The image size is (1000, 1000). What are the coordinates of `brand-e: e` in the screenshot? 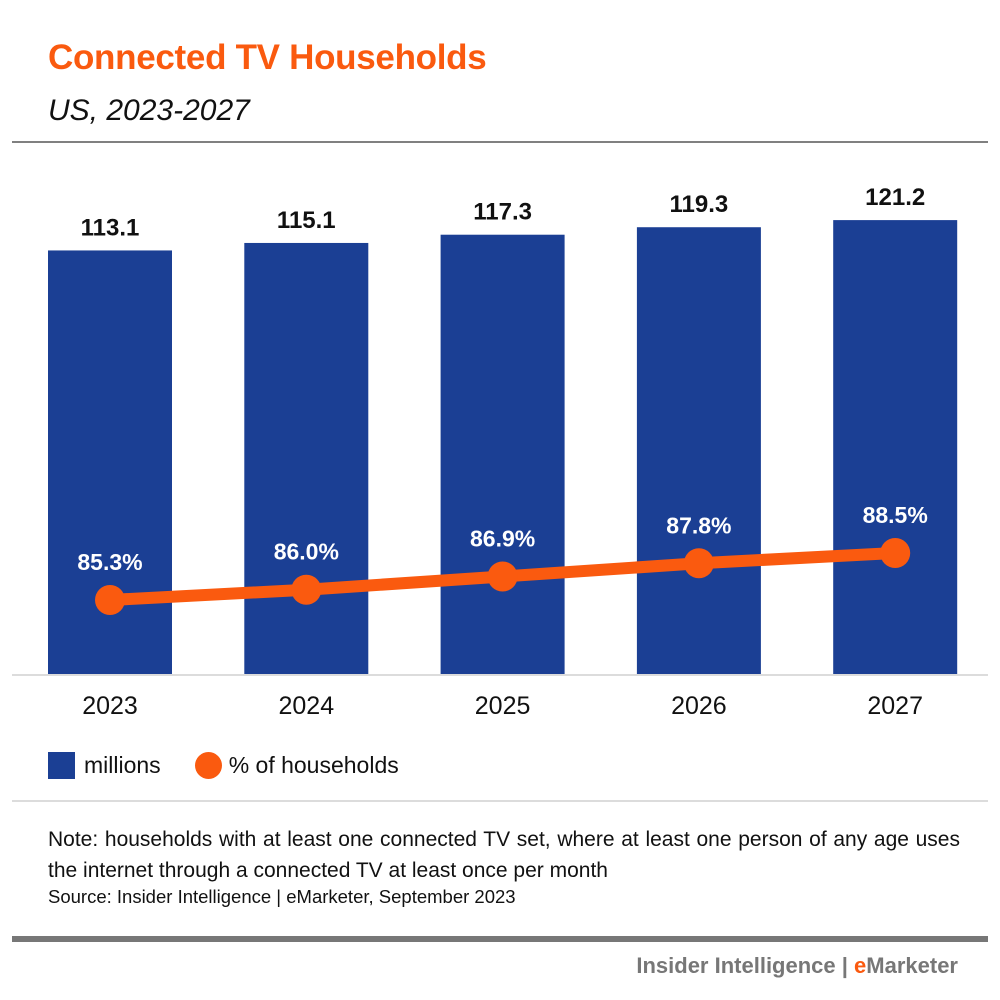 It's located at (860, 965).